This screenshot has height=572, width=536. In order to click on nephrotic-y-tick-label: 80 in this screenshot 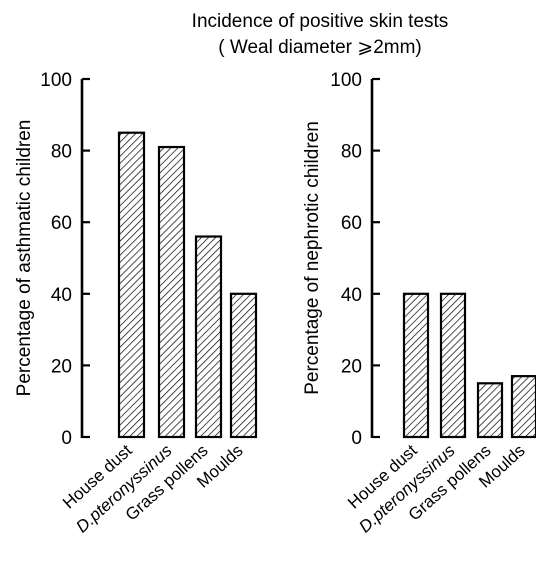, I will do `click(351, 152)`.